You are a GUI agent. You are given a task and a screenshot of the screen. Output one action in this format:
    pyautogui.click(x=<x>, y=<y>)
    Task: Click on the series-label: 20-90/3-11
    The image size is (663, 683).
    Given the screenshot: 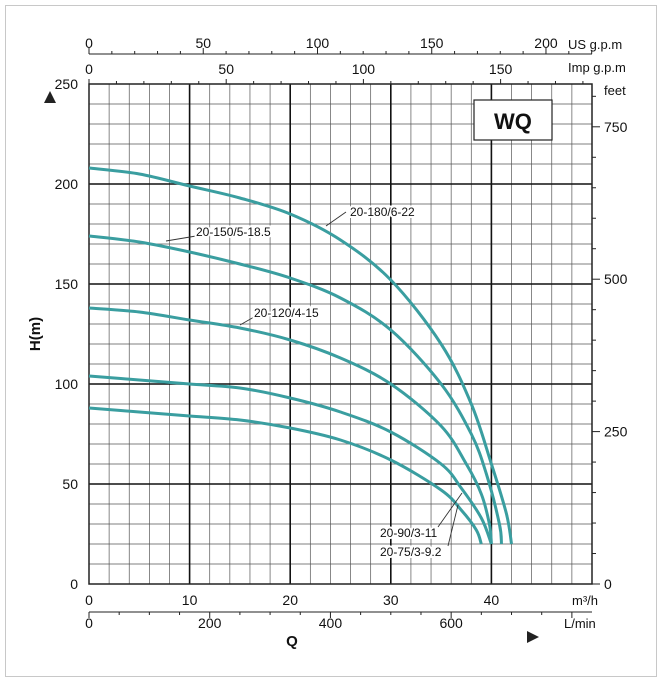 What is the action you would take?
    pyautogui.click(x=408, y=533)
    